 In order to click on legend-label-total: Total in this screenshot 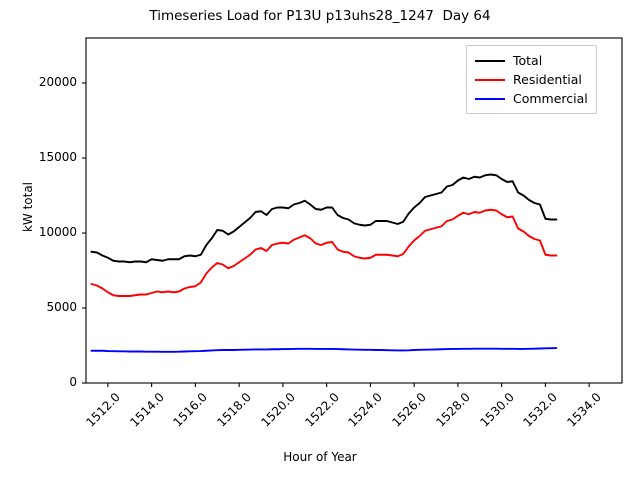, I will do `click(528, 60)`.